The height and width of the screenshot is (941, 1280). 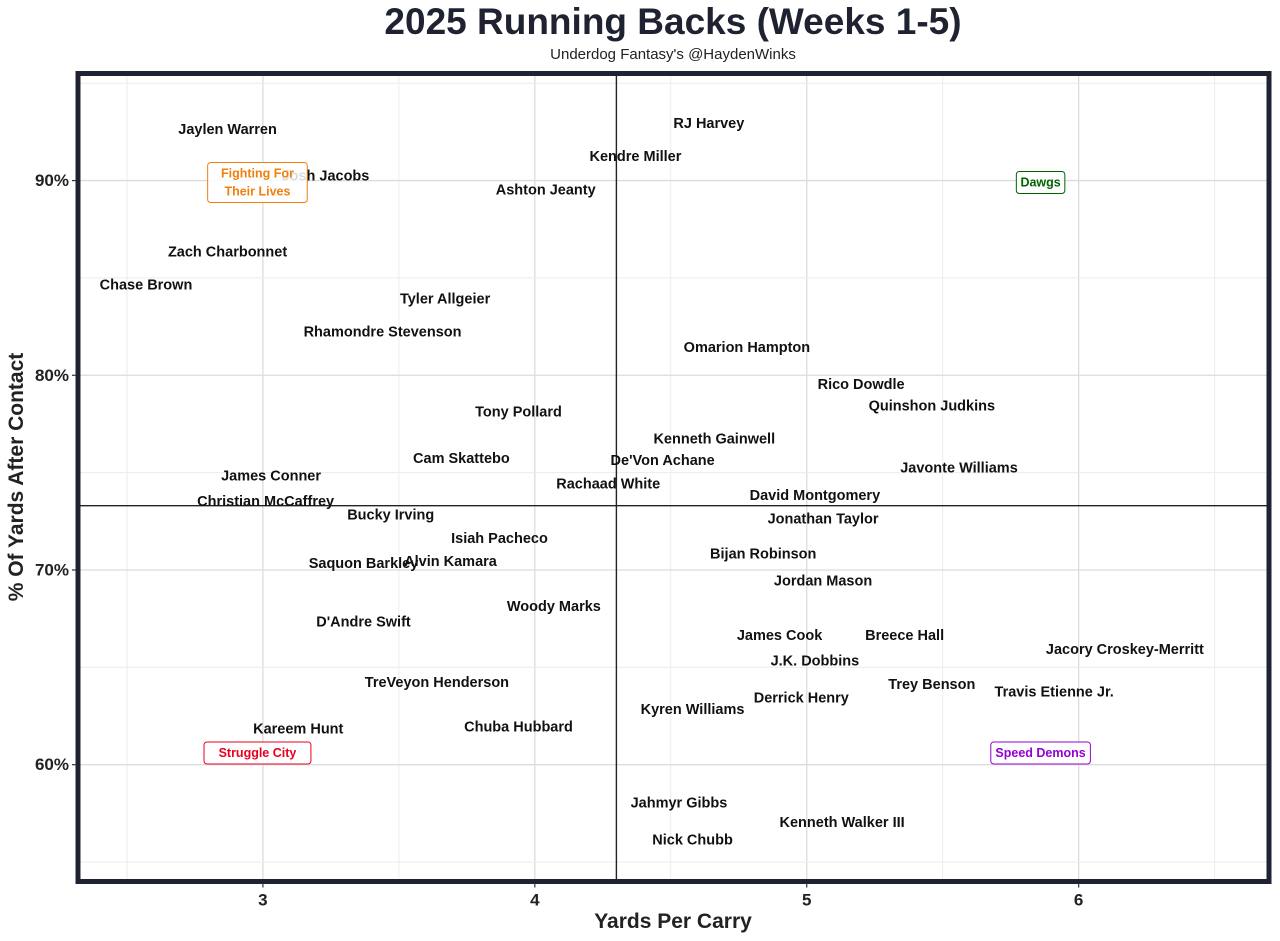 I want to click on point-label: Travis Etienne Jr., so click(x=1054, y=693).